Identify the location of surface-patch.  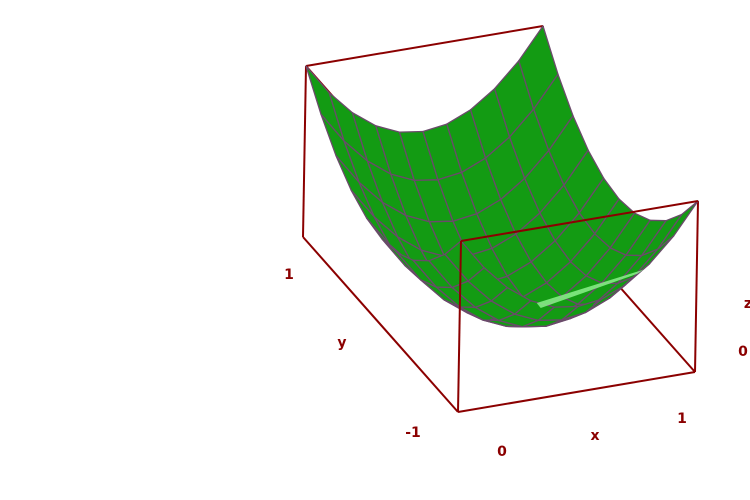
(678, 225).